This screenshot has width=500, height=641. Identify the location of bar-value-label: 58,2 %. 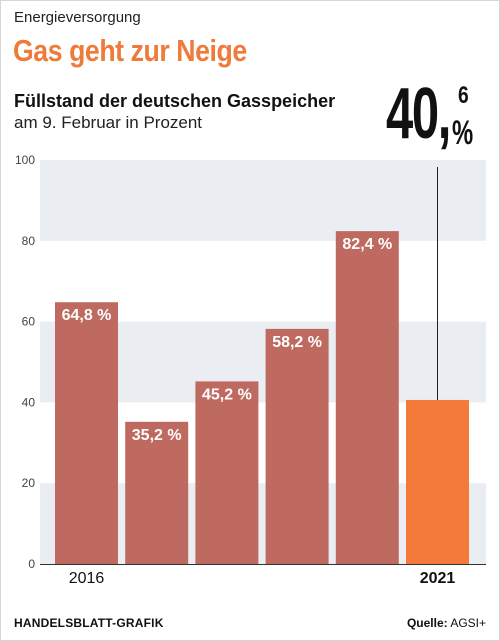
(297, 342).